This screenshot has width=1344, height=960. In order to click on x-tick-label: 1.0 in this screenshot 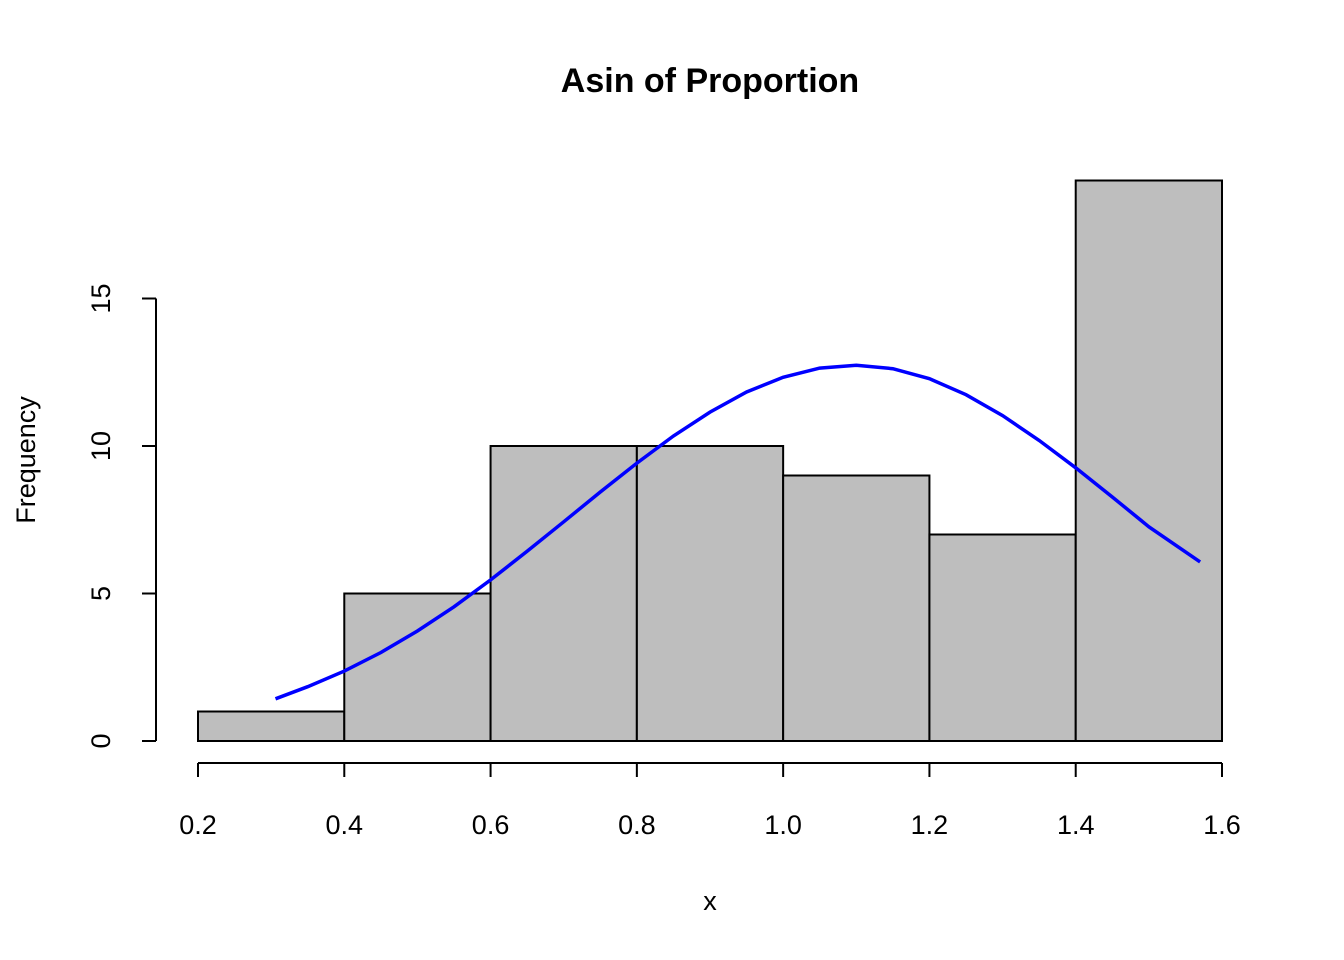, I will do `click(783, 825)`.